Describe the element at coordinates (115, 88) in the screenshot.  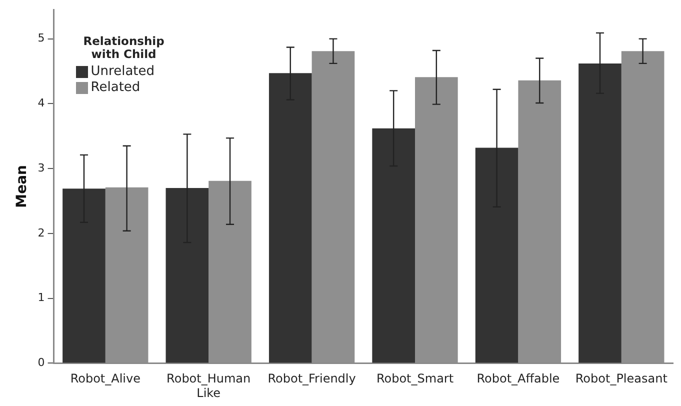
I see `legend-label: Related` at that location.